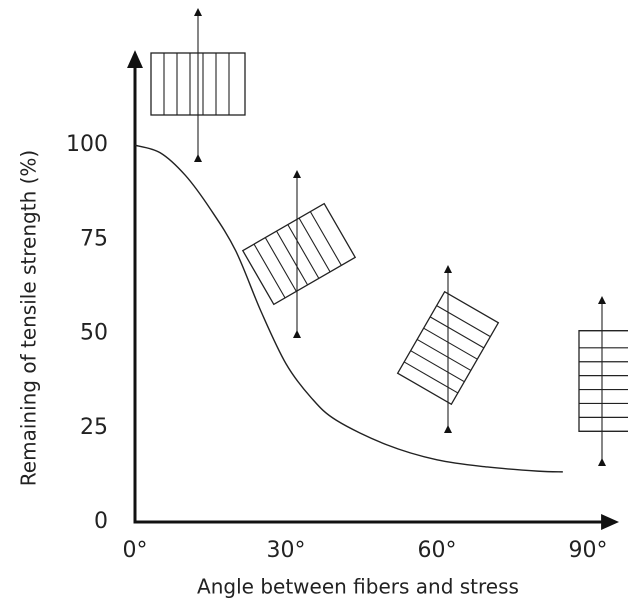 This screenshot has width=628, height=606. I want to click on x-tick-label: 60°, so click(437, 550).